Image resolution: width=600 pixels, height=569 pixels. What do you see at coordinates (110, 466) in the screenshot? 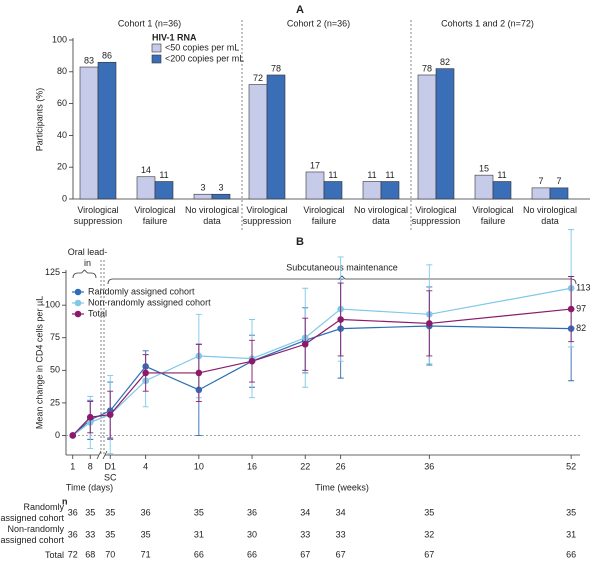
I see `x-tick-label: D1` at bounding box center [110, 466].